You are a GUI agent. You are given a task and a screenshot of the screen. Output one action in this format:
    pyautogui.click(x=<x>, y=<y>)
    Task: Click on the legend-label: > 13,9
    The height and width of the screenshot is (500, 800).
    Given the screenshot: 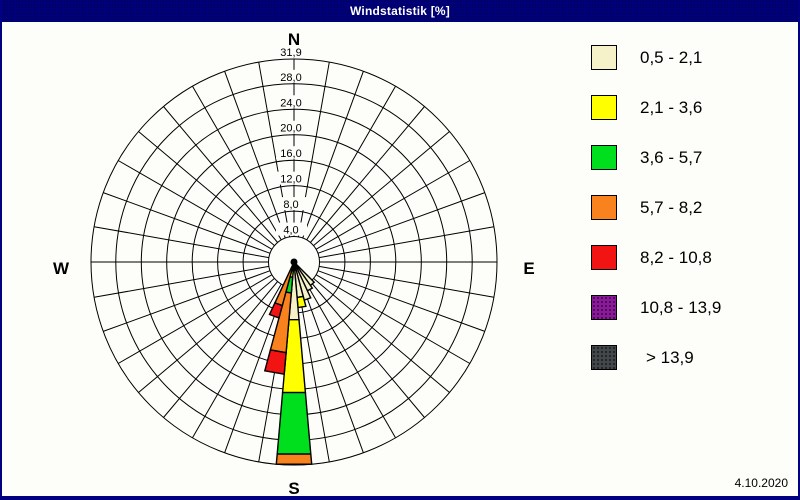 What is the action you would take?
    pyautogui.click(x=670, y=357)
    